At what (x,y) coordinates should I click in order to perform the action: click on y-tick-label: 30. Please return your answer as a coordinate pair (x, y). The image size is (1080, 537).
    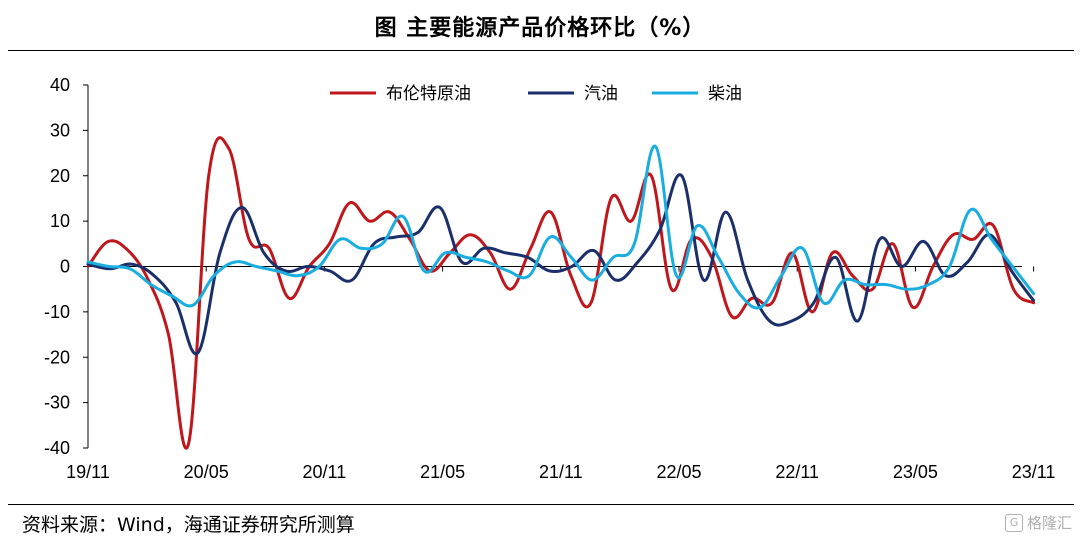
    Looking at the image, I should click on (60, 130).